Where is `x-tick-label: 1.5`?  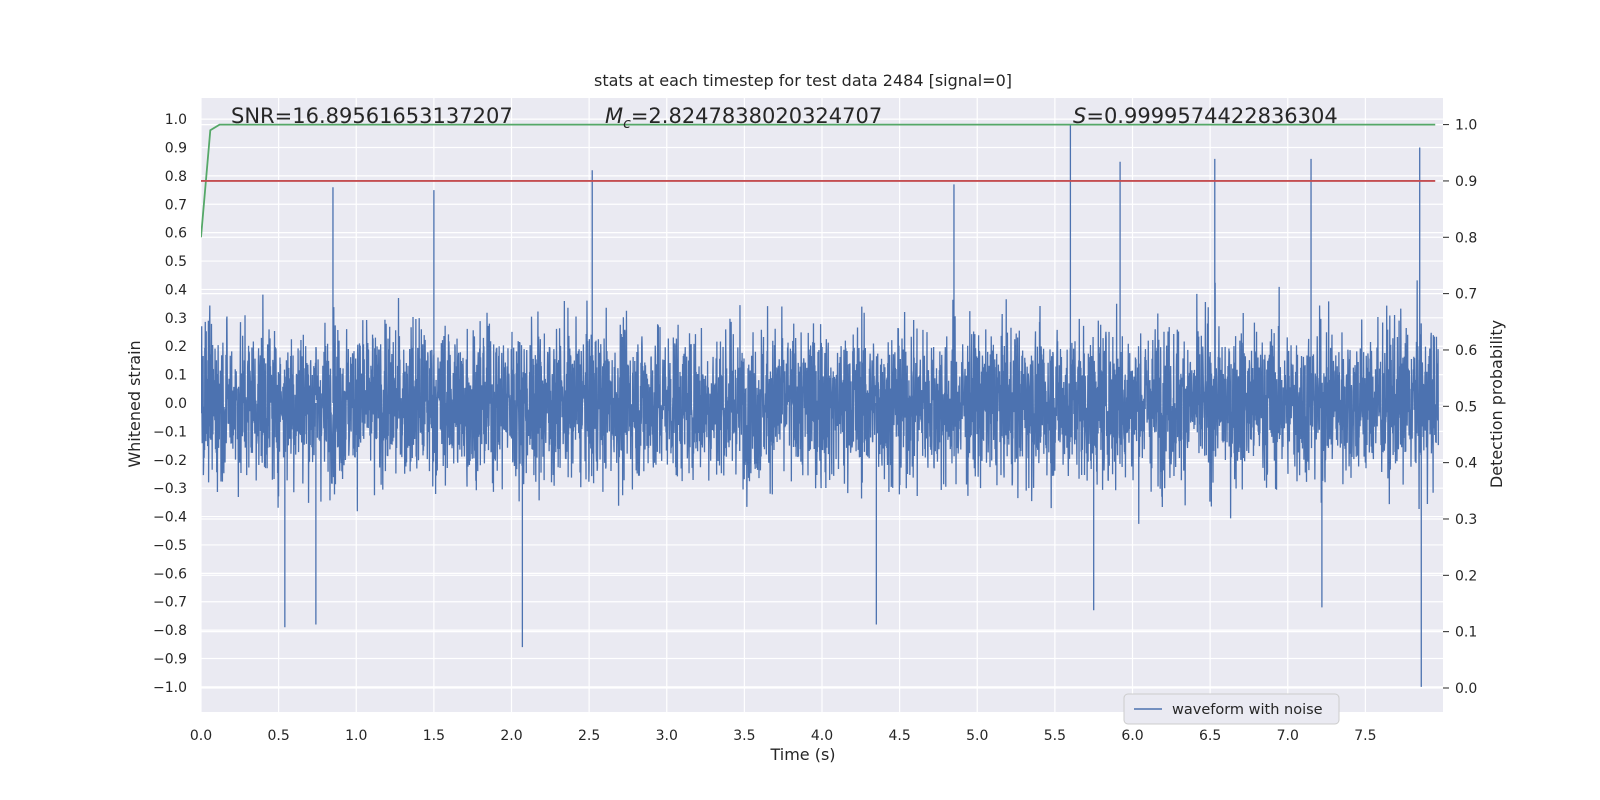 x-tick-label: 1.5 is located at coordinates (434, 736).